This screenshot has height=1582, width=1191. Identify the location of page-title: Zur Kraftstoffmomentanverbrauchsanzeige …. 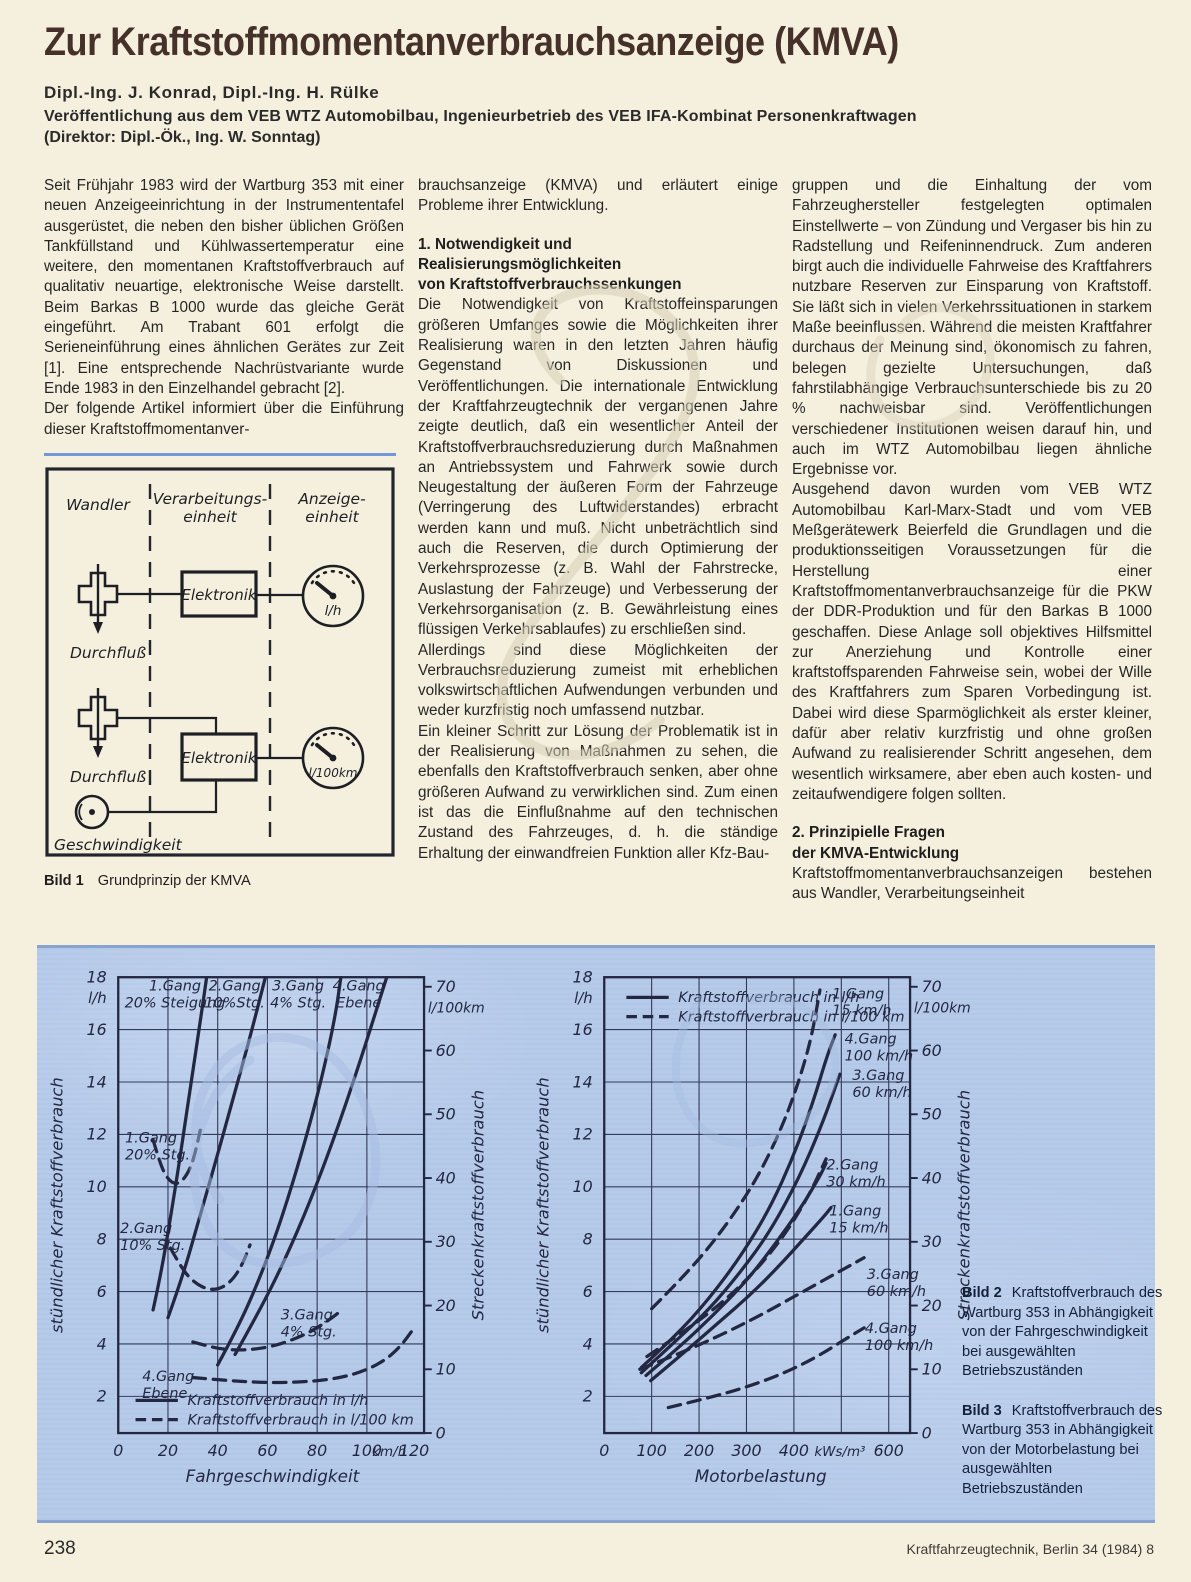
(471, 42).